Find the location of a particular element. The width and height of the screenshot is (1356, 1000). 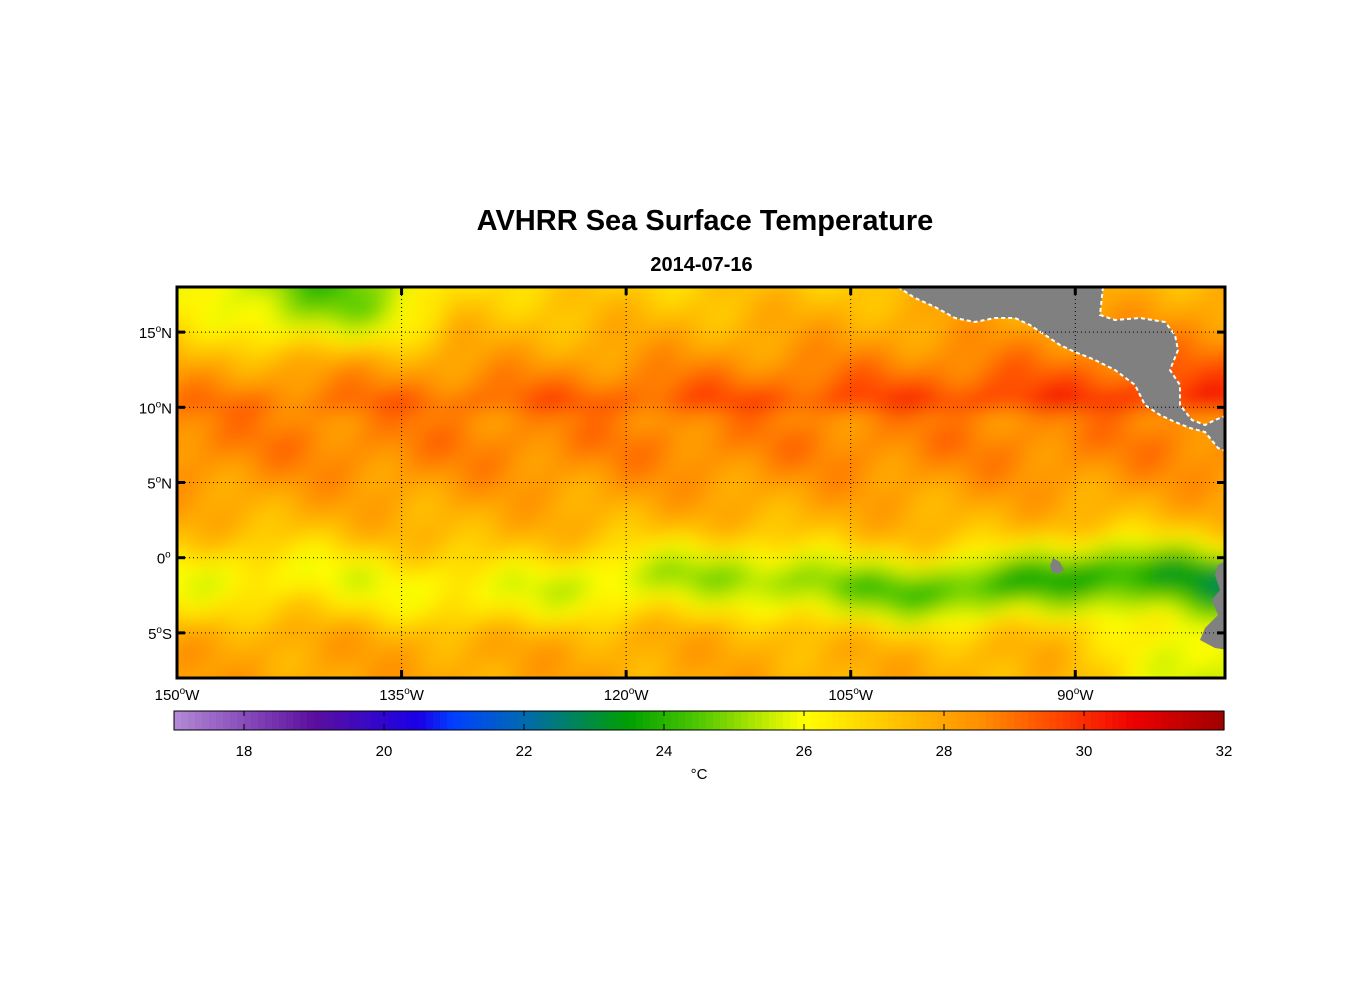

lat-label: 5oS is located at coordinates (160, 634).